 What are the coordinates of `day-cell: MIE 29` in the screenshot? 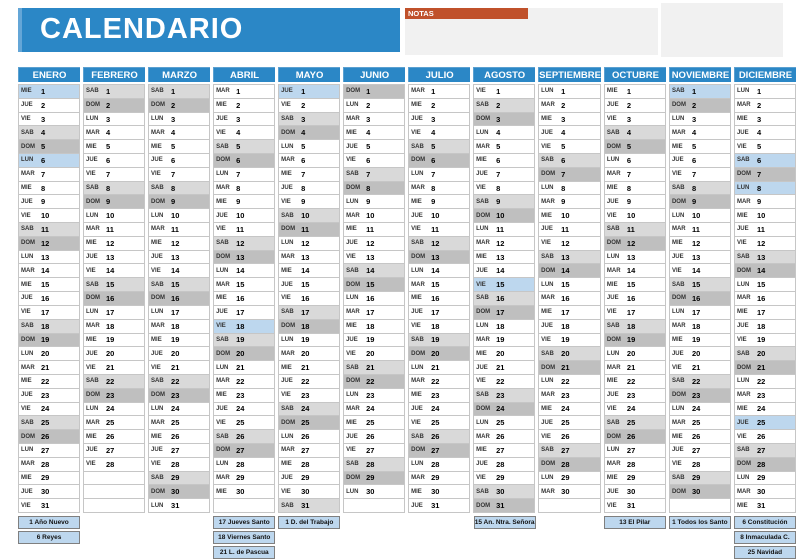 It's located at (634, 478).